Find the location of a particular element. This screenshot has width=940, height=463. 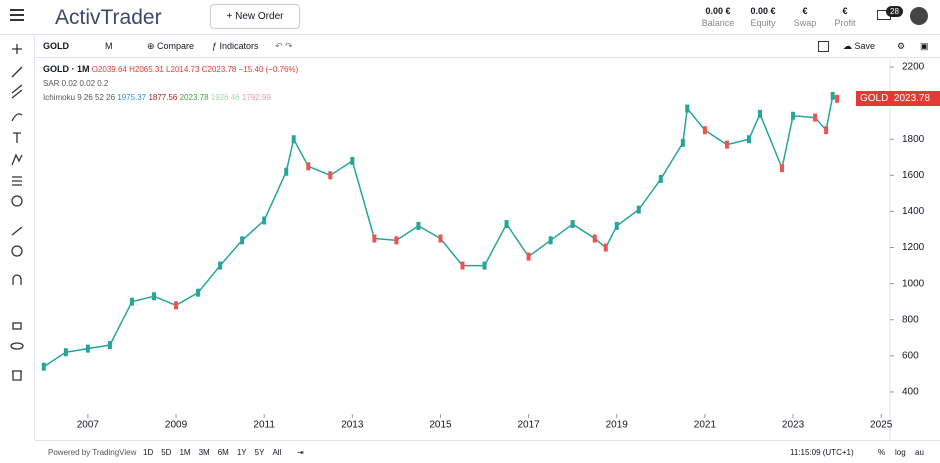

range-button: 6M is located at coordinates (223, 452).